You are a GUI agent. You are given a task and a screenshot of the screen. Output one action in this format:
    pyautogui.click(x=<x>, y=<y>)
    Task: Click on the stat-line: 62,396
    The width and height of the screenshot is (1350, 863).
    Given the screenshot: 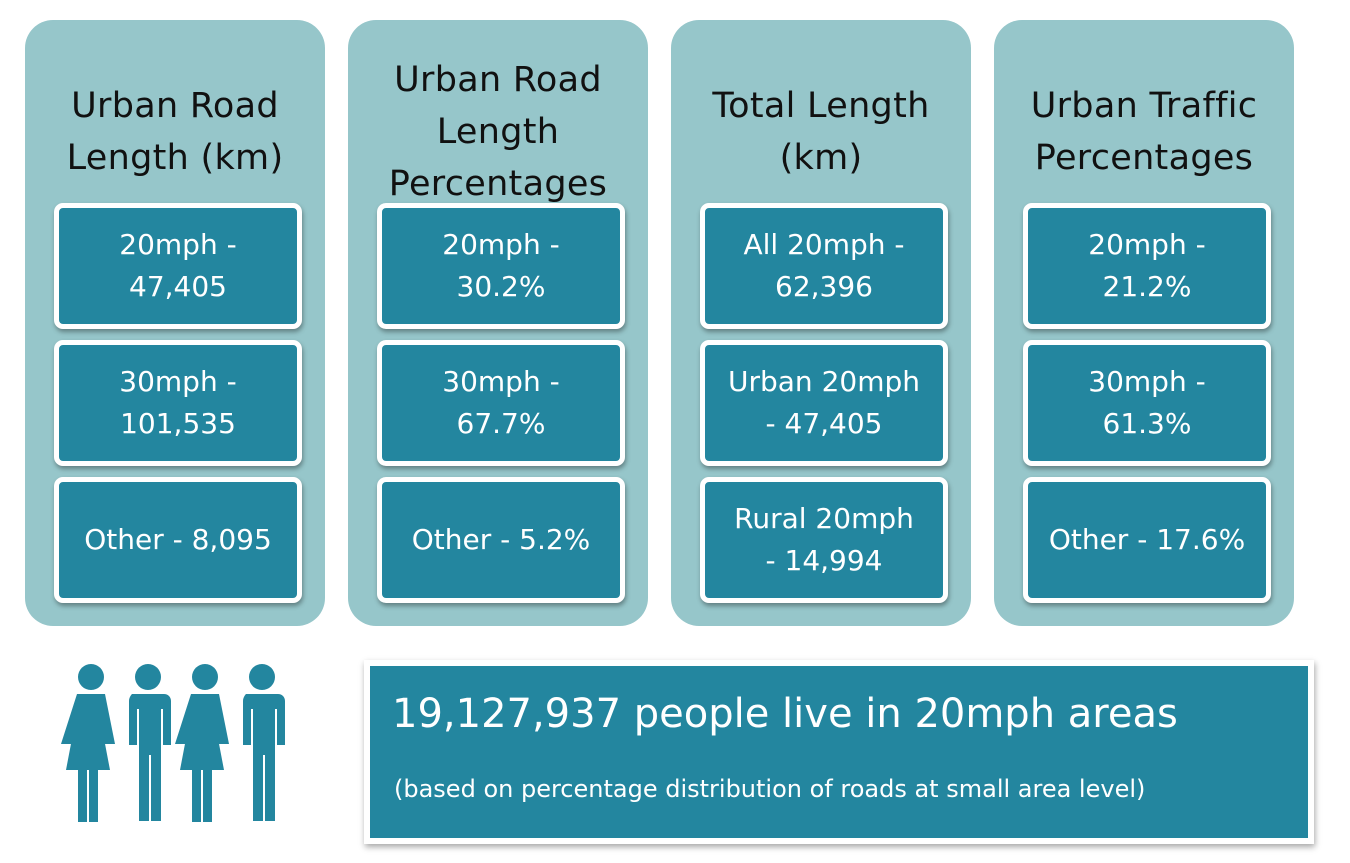 What is the action you would take?
    pyautogui.click(x=824, y=286)
    